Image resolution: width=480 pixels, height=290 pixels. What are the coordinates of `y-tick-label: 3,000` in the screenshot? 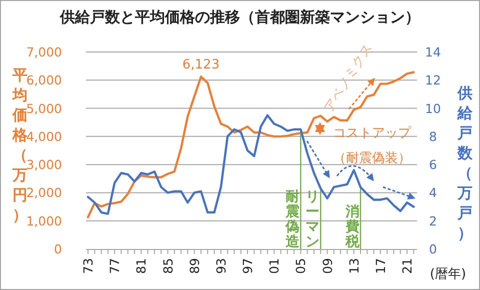 It's located at (44, 164).